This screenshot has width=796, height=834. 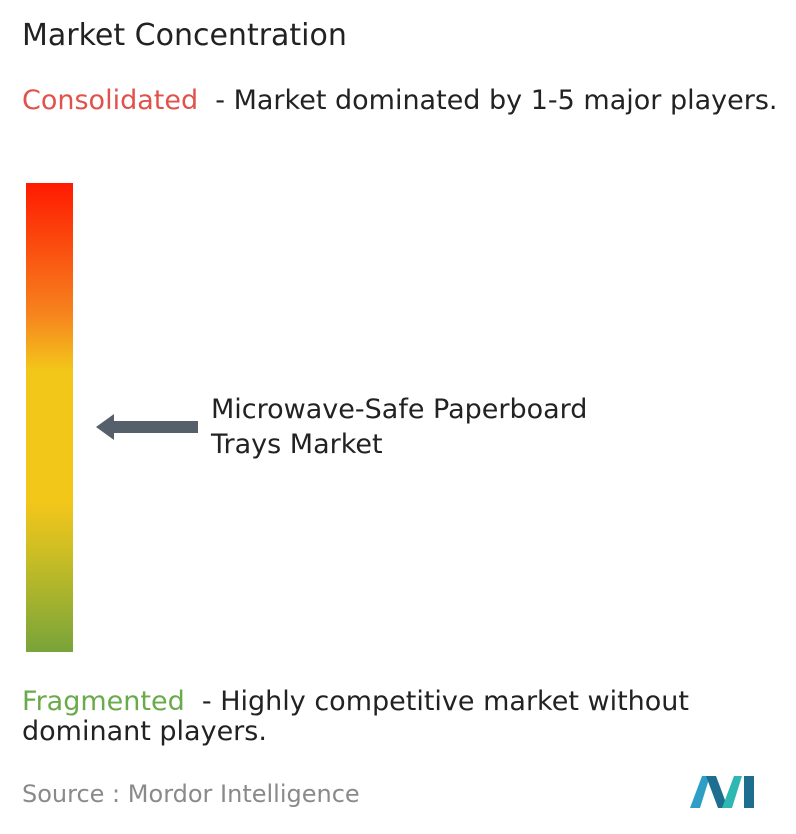 What do you see at coordinates (184, 35) in the screenshot?
I see `title: Market Concentration` at bounding box center [184, 35].